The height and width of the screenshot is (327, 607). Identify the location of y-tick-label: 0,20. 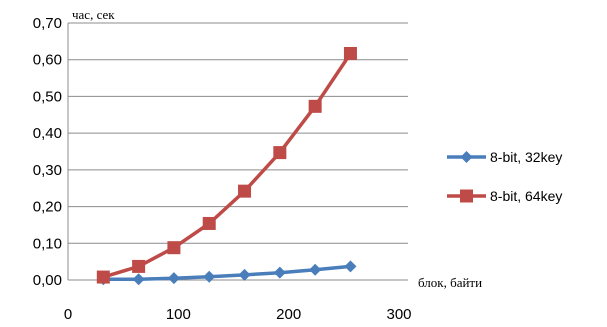
(47, 207).